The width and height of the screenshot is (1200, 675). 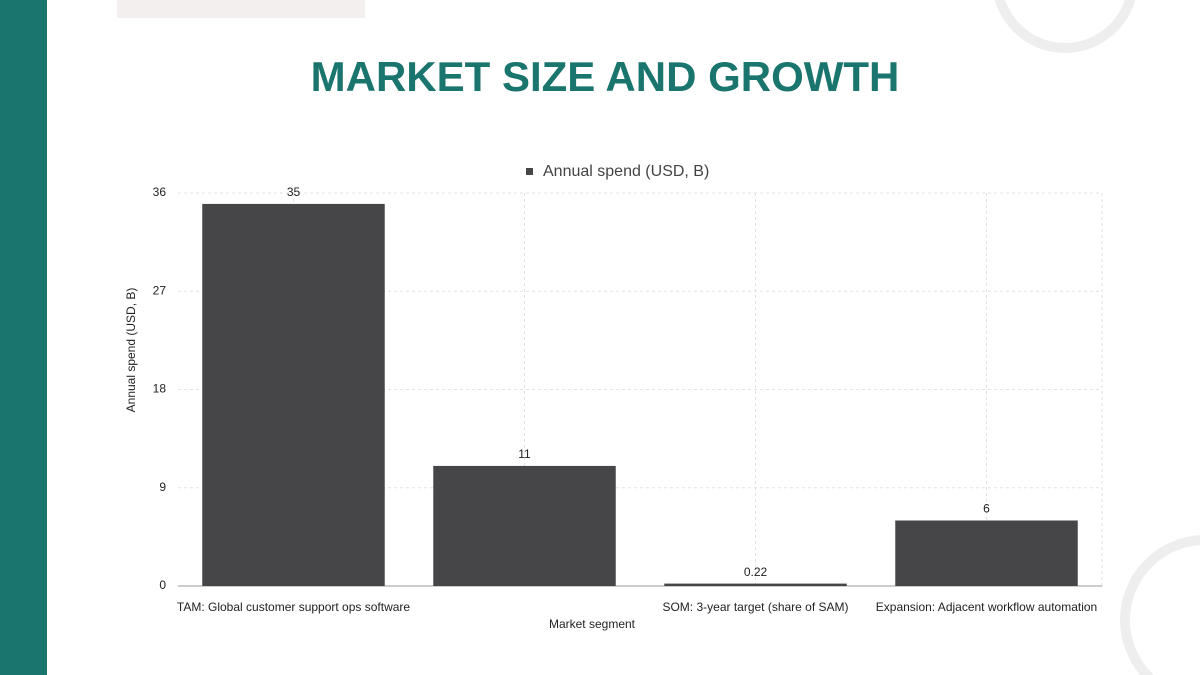 What do you see at coordinates (626, 171) in the screenshot?
I see `legend-label: Annual spend (USD, B)` at bounding box center [626, 171].